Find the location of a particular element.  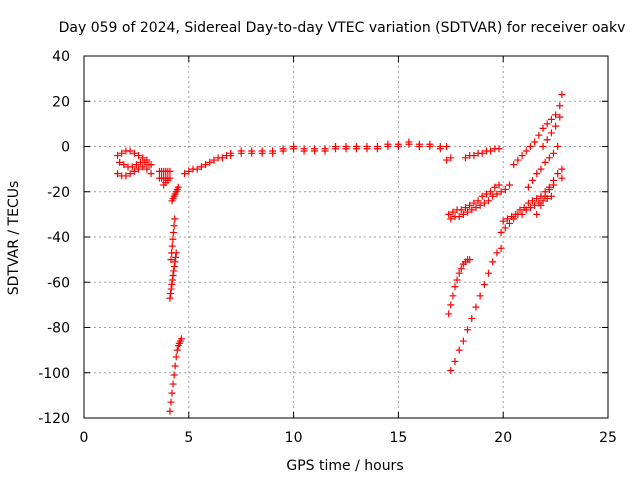

y-tick-label: 20 is located at coordinates (61, 102).